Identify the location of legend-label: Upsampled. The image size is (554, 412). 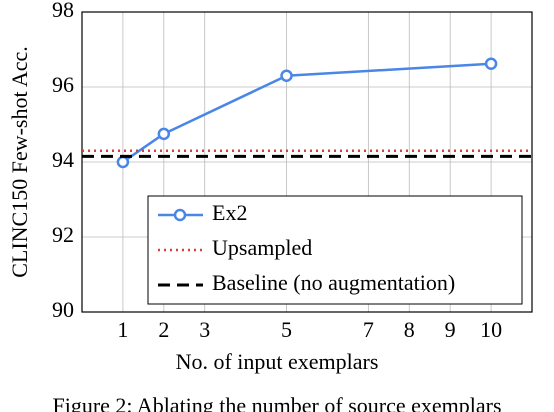
(262, 247).